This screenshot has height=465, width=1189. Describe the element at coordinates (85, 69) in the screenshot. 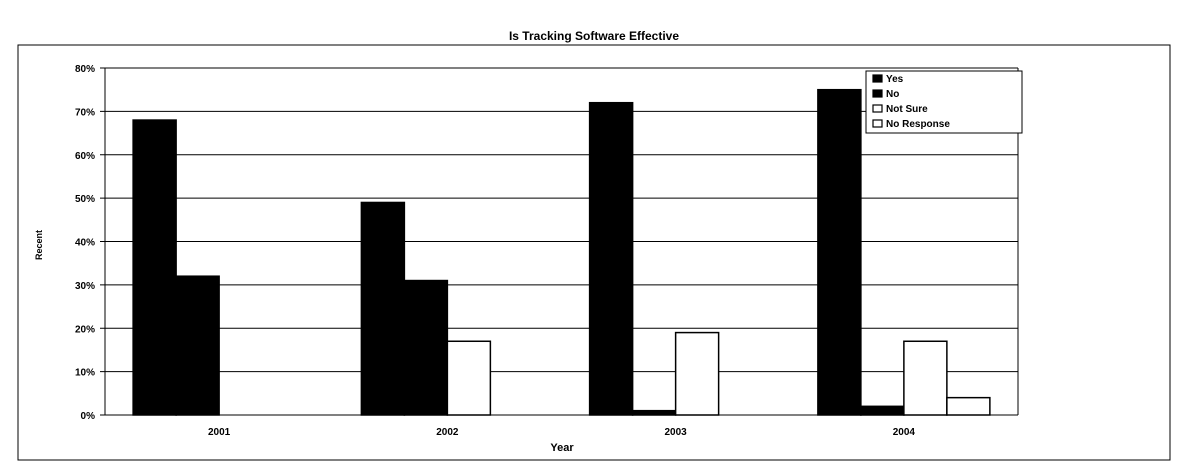

I see `y-tick-label: 80%` at that location.